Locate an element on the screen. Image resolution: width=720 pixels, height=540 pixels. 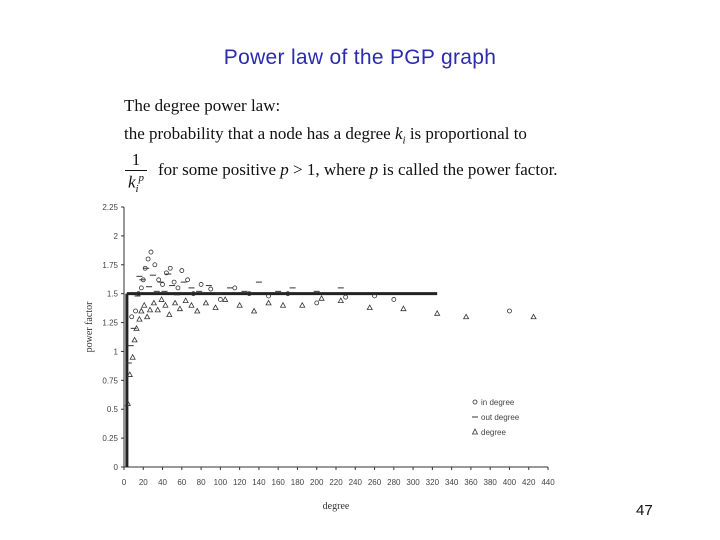
x-tick-label: 20 is located at coordinates (143, 482).